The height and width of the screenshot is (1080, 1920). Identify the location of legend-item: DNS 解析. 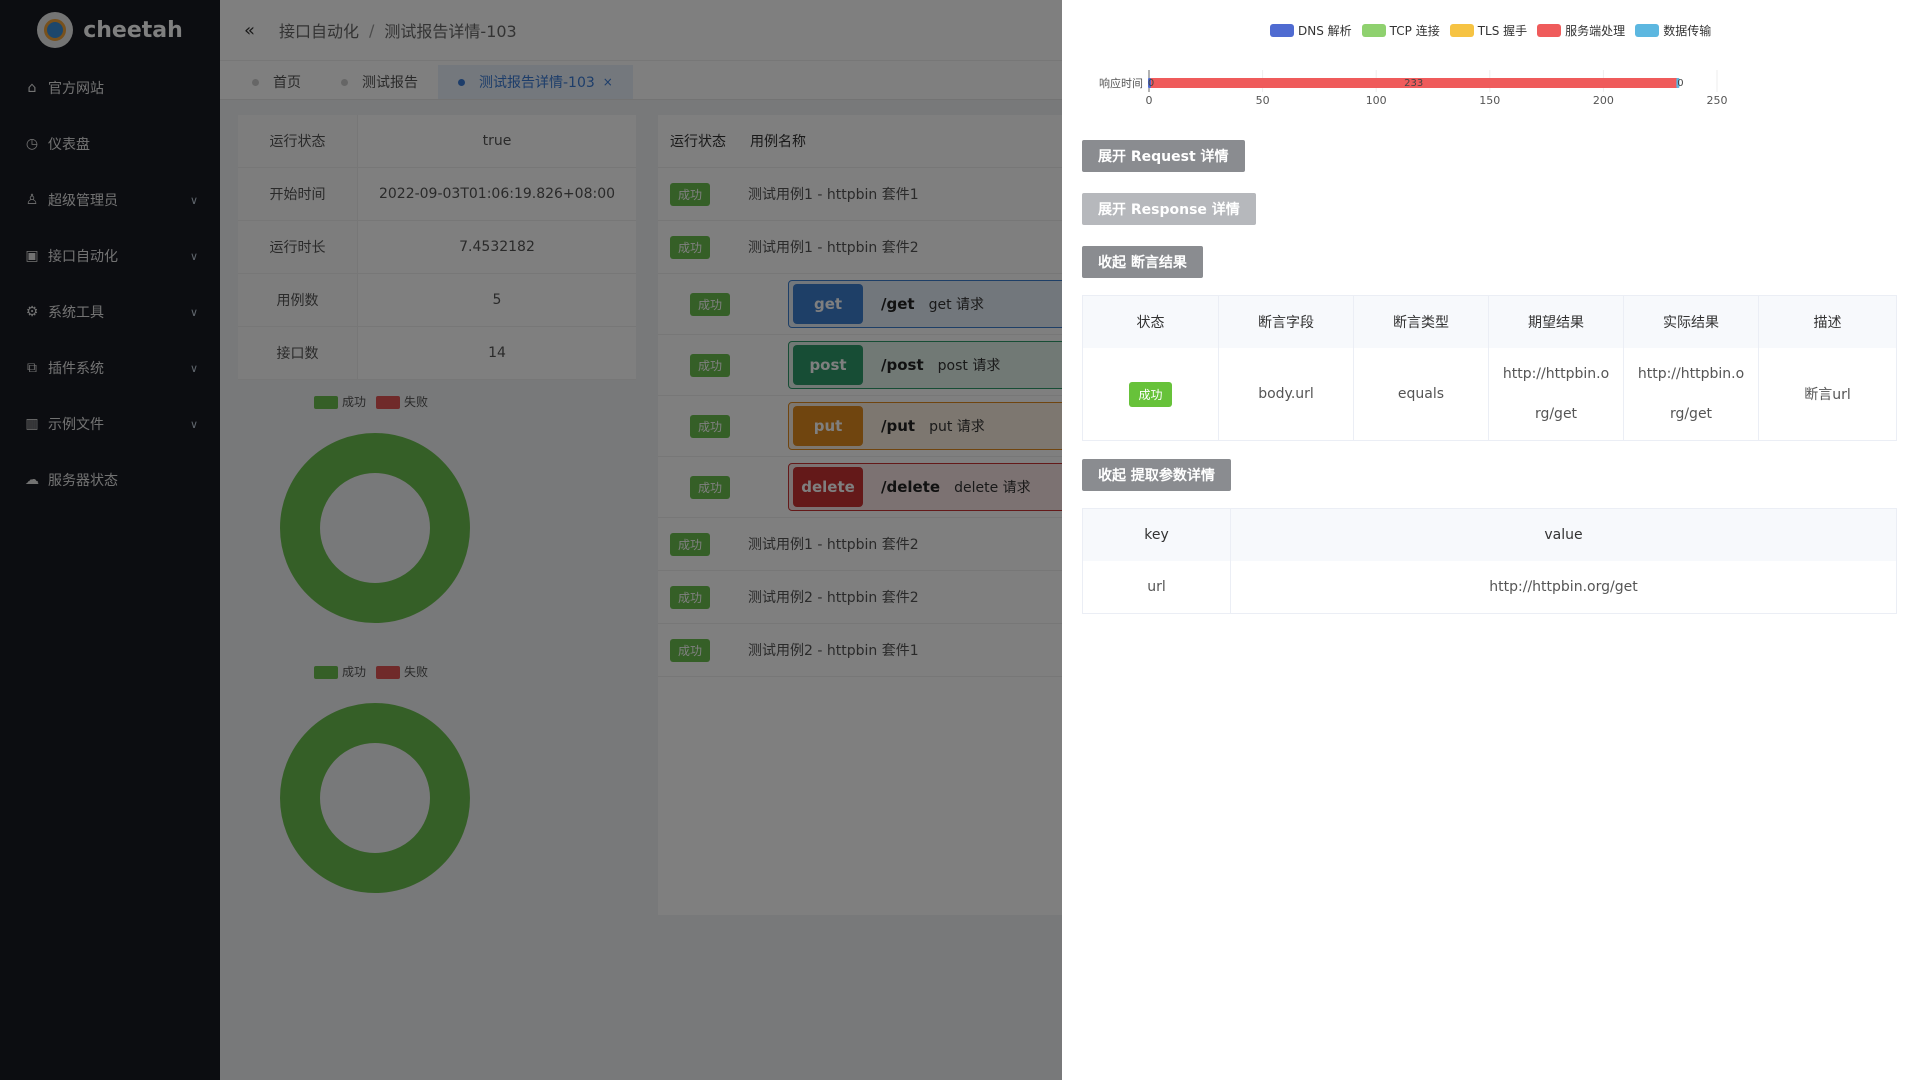
(1311, 30).